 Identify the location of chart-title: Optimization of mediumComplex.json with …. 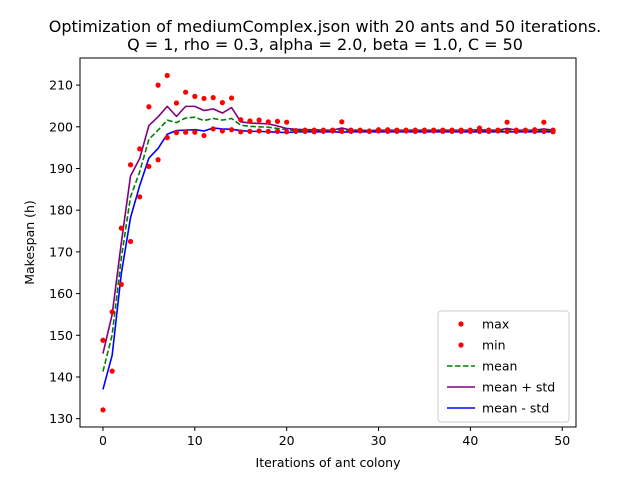
(325, 26).